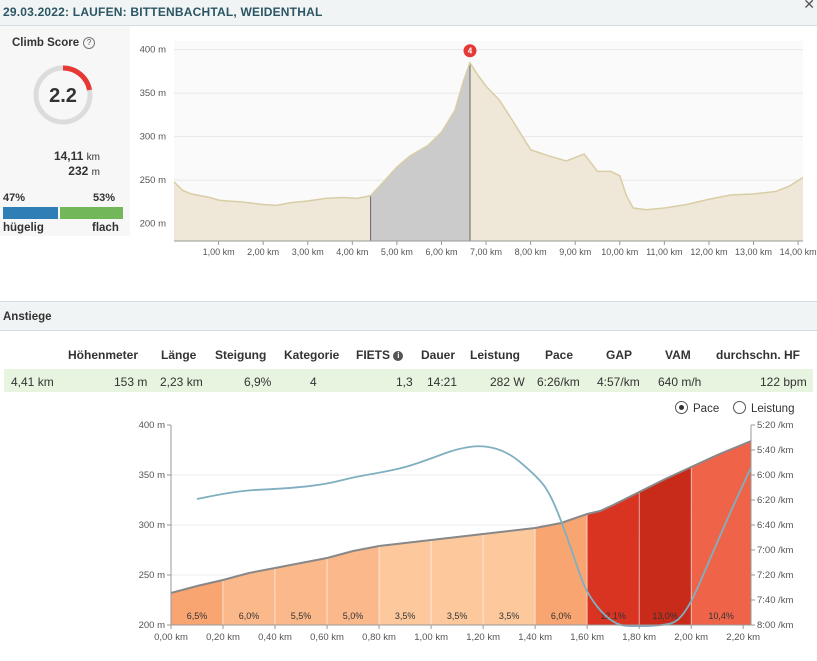  I want to click on climb-score-label: Climb Score?, so click(54, 43).